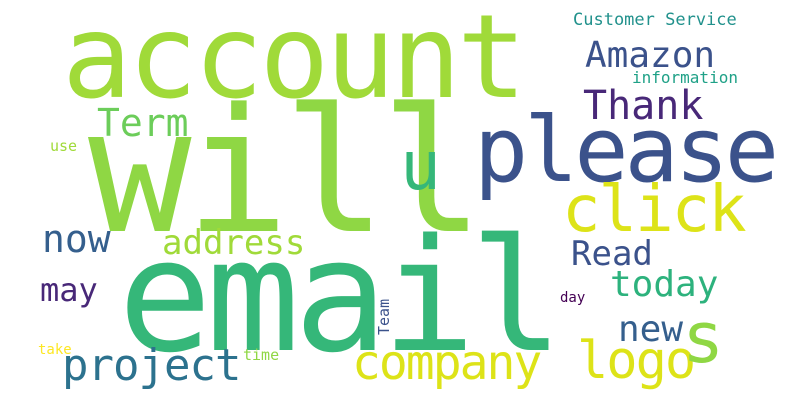 The height and width of the screenshot is (407, 794). I want to click on word-take: take, so click(55, 350).